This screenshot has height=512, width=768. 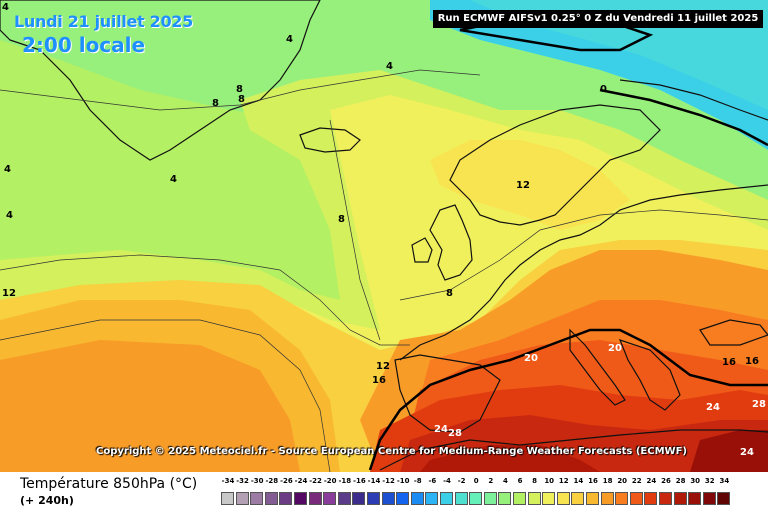 I want to click on contour-label-4-b: 4, so click(x=389, y=66).